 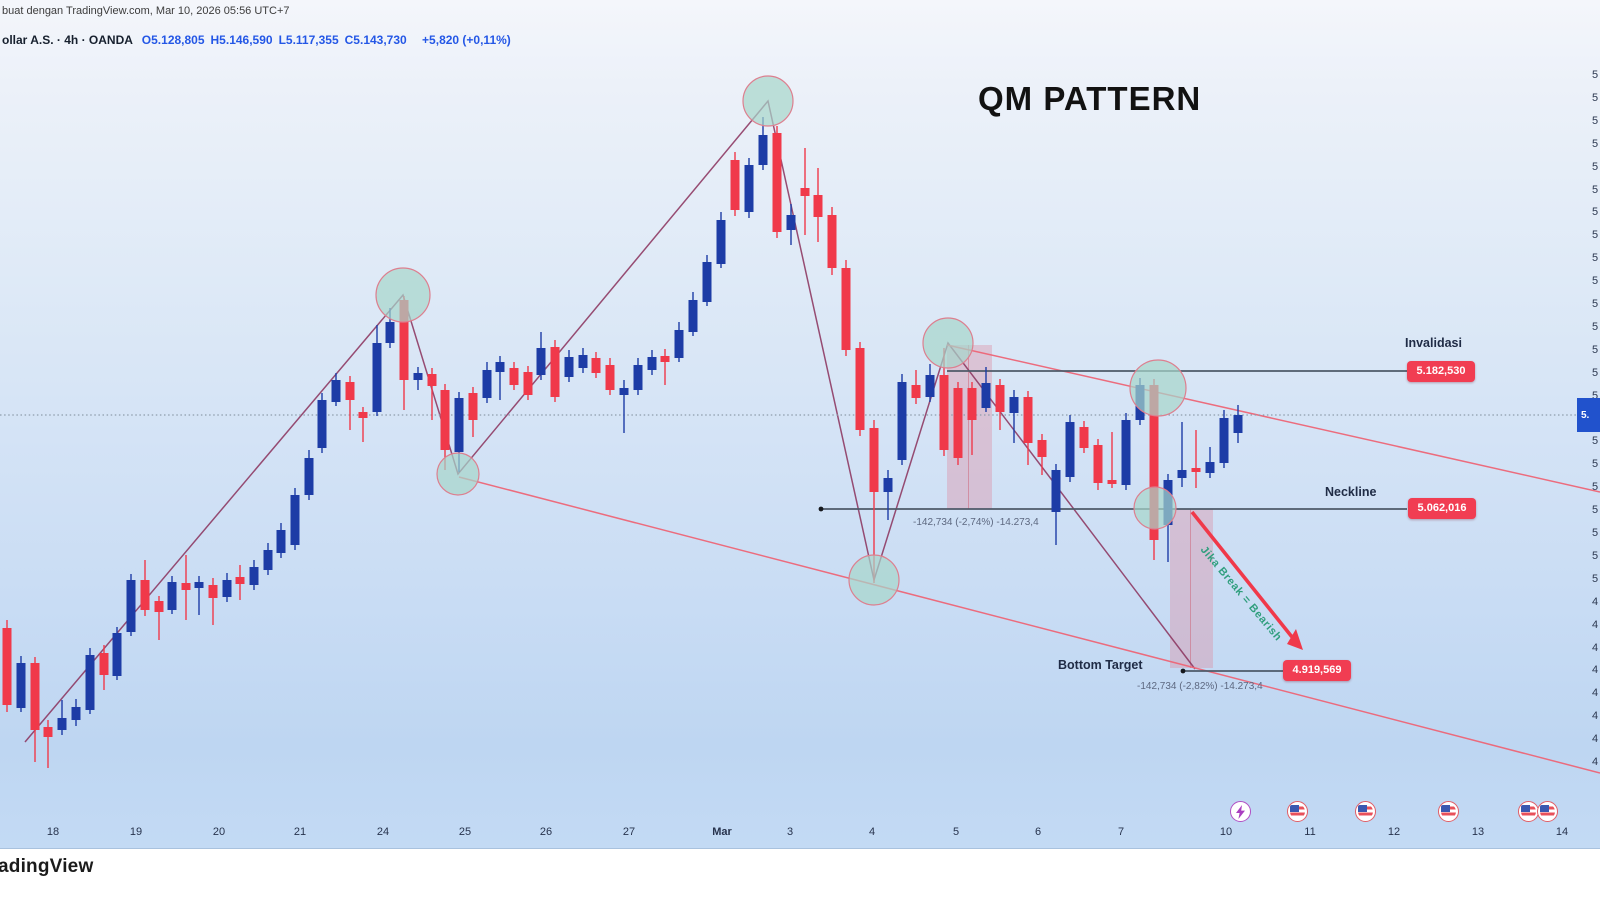 What do you see at coordinates (1295, 639) in the screenshot?
I see `break-arrow-head` at bounding box center [1295, 639].